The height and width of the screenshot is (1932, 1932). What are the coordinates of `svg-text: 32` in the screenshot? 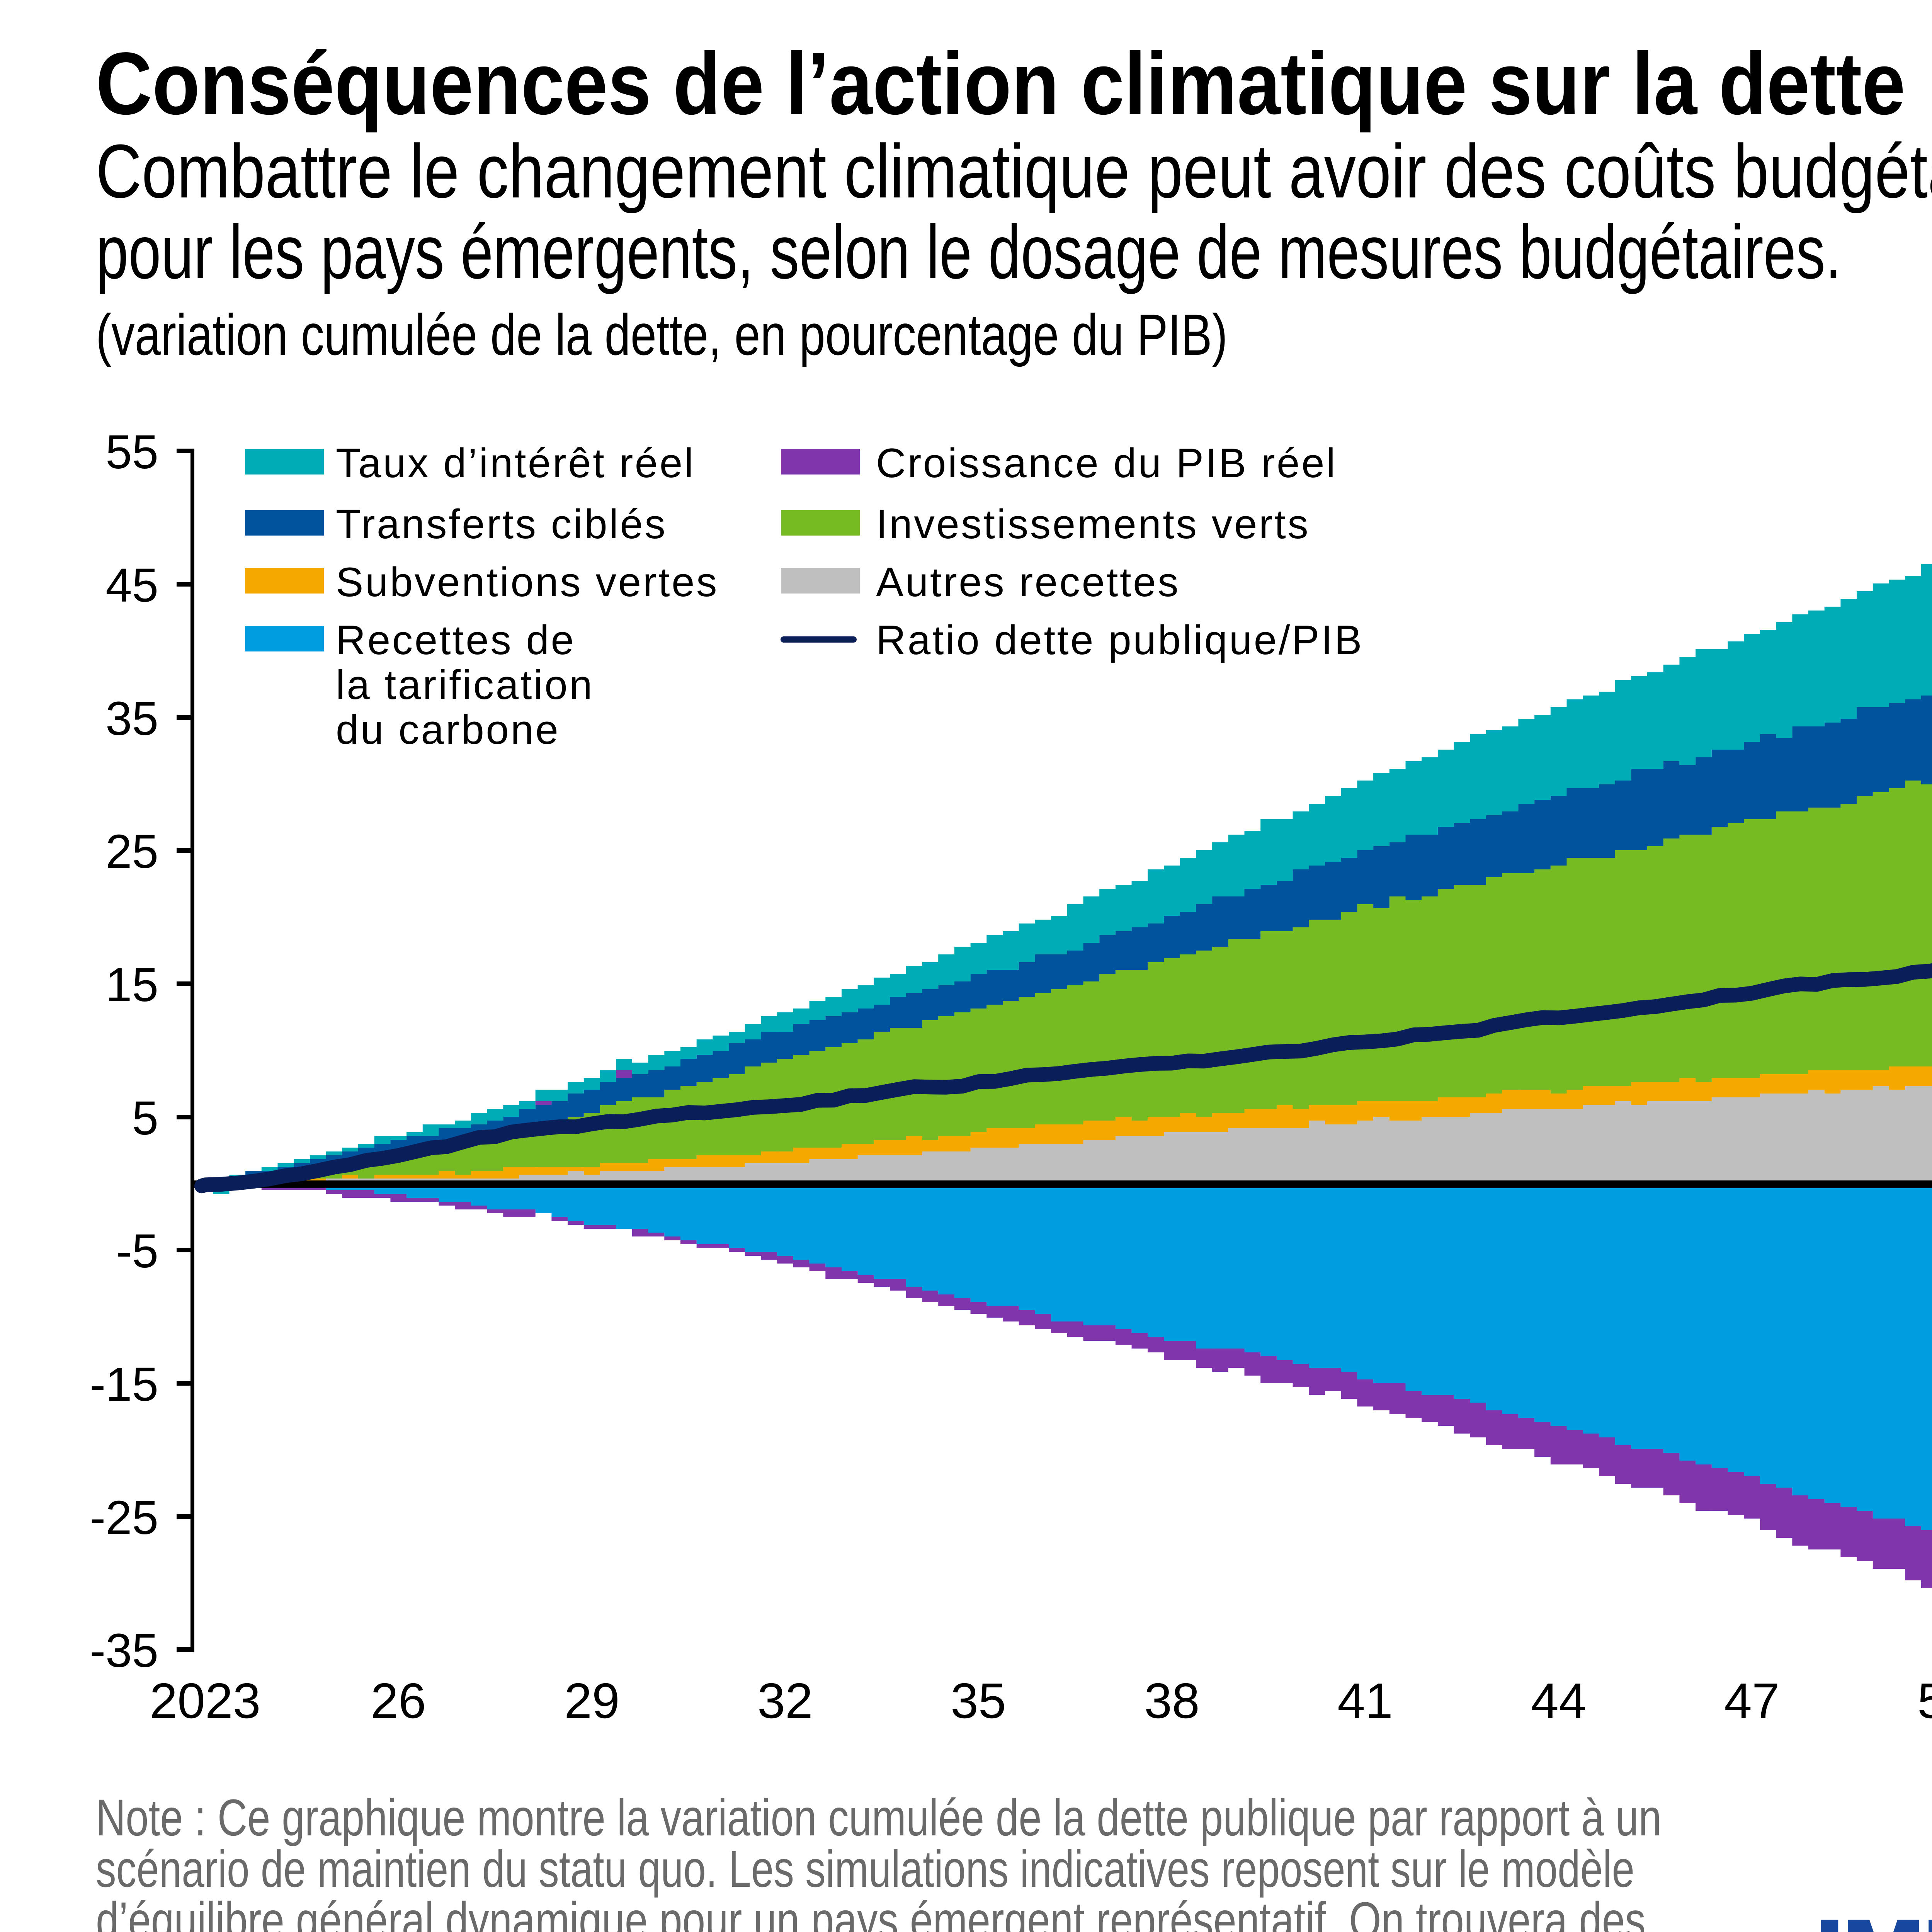 It's located at (785, 1701).